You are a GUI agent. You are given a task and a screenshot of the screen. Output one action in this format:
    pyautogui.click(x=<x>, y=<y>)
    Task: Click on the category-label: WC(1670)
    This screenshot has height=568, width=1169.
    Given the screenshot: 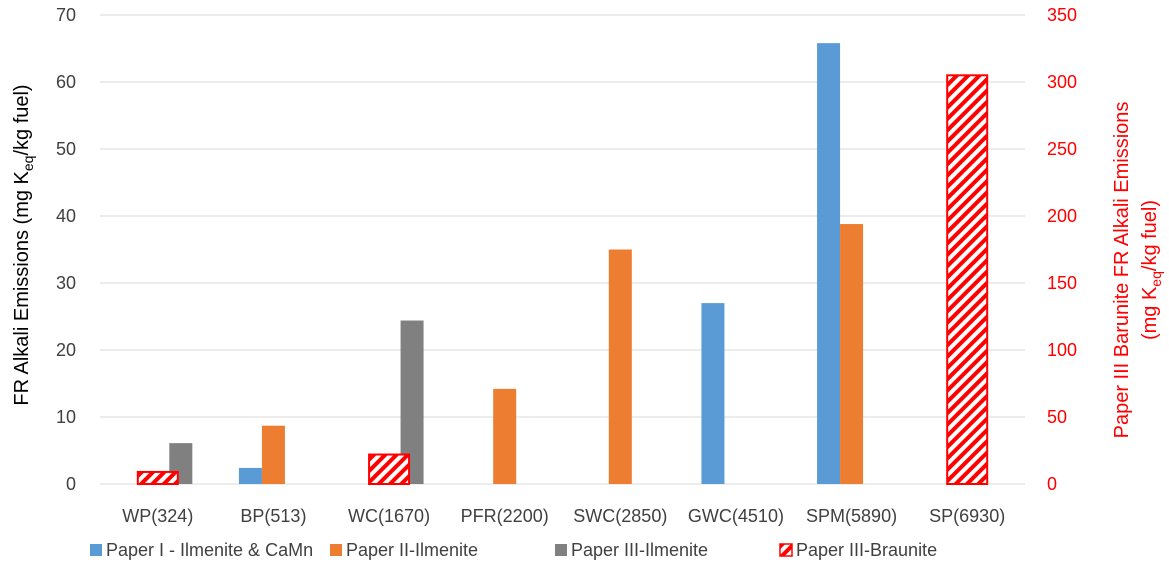 What is the action you would take?
    pyautogui.click(x=389, y=516)
    